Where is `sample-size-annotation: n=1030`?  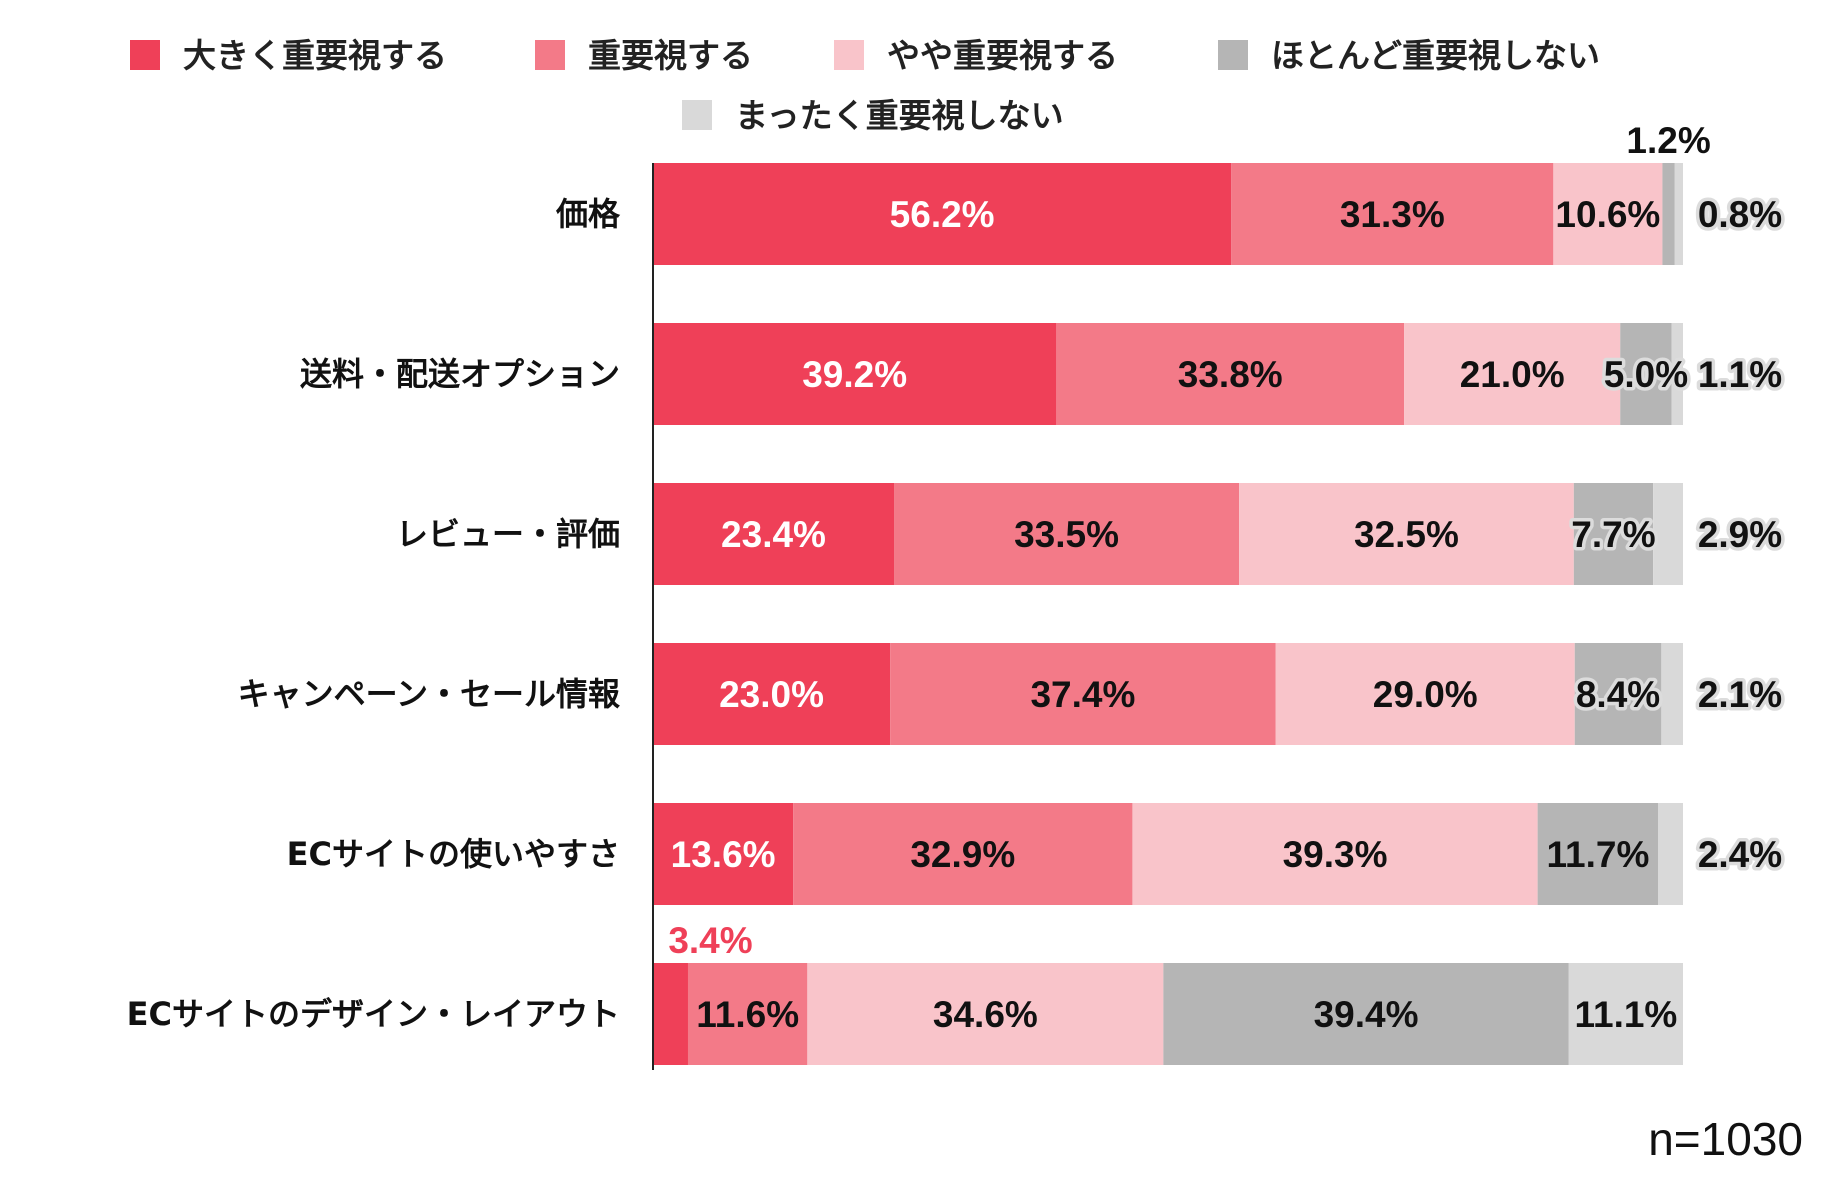 sample-size-annotation: n=1030 is located at coordinates (1725, 1139).